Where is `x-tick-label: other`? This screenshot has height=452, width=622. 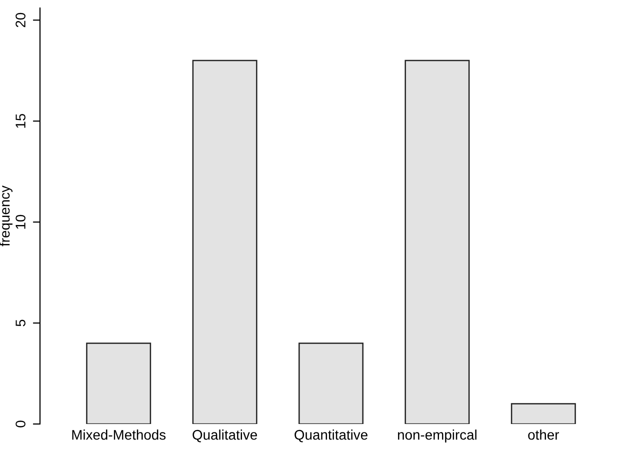
x-tick-label: other is located at coordinates (544, 435).